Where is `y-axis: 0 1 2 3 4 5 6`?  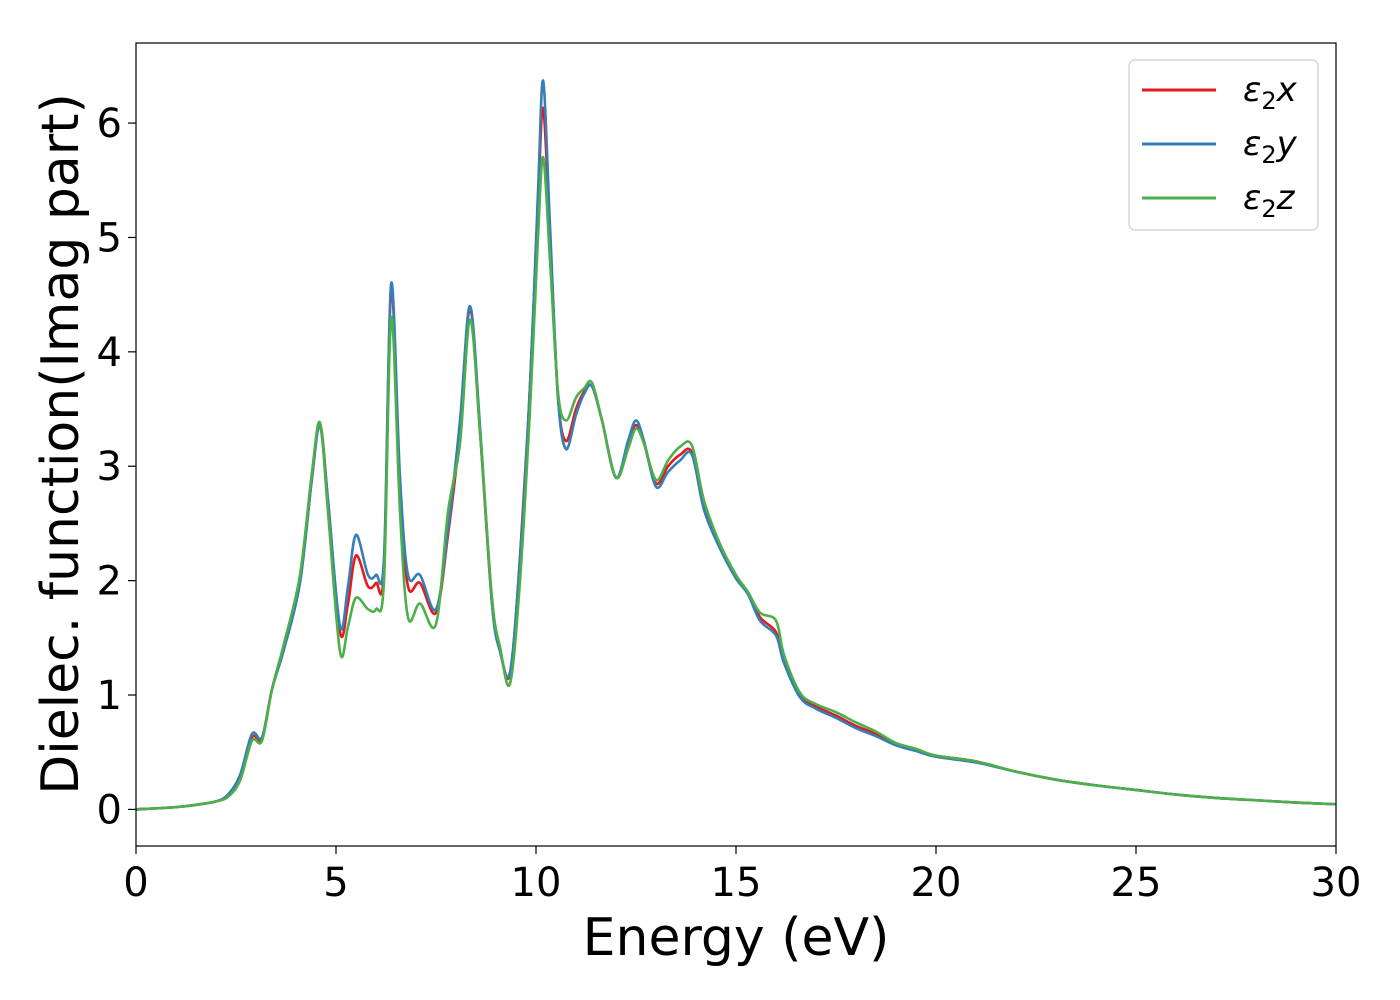 y-axis: 0 1 2 3 4 5 6 is located at coordinates (116, 467).